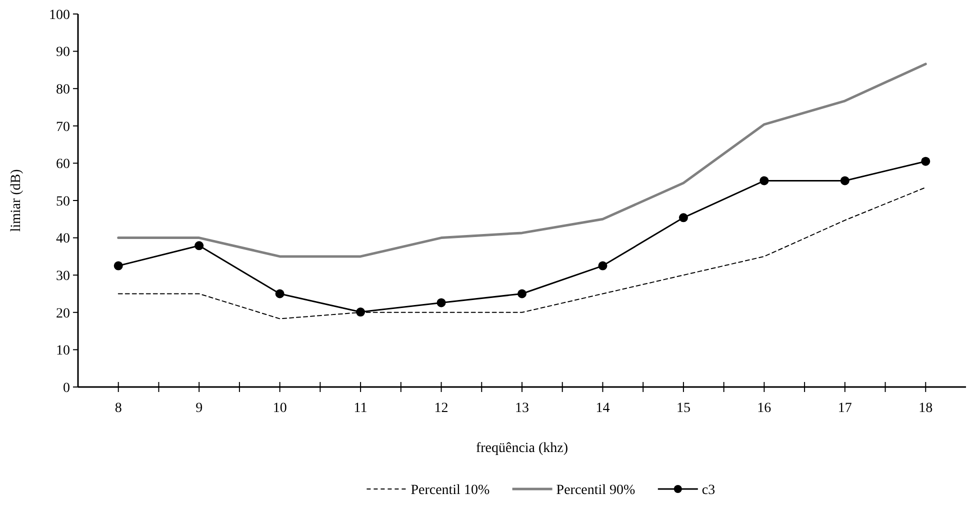 Image resolution: width=971 pixels, height=507 pixels. I want to click on x-tick-label: 9, so click(199, 408).